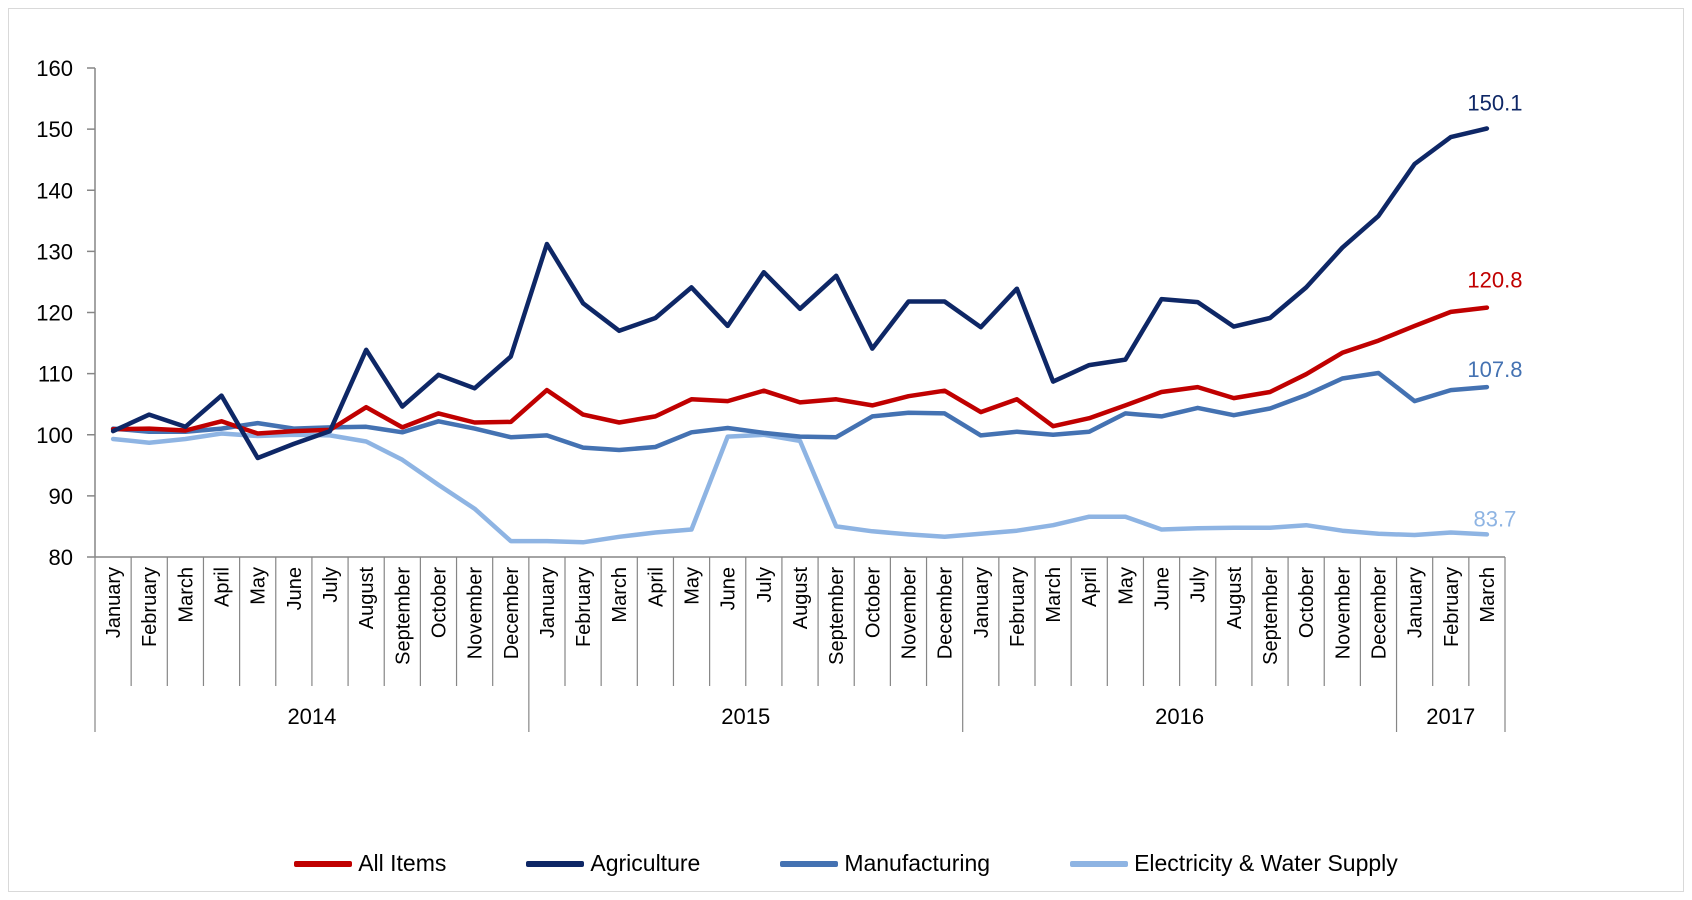 The height and width of the screenshot is (900, 1692). Describe the element at coordinates (61, 496) in the screenshot. I see `y-tick-label: 90` at that location.